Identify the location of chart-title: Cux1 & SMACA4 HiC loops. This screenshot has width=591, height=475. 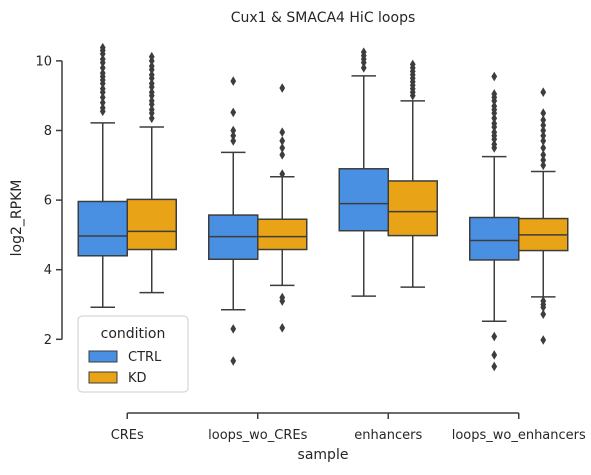
(323, 18).